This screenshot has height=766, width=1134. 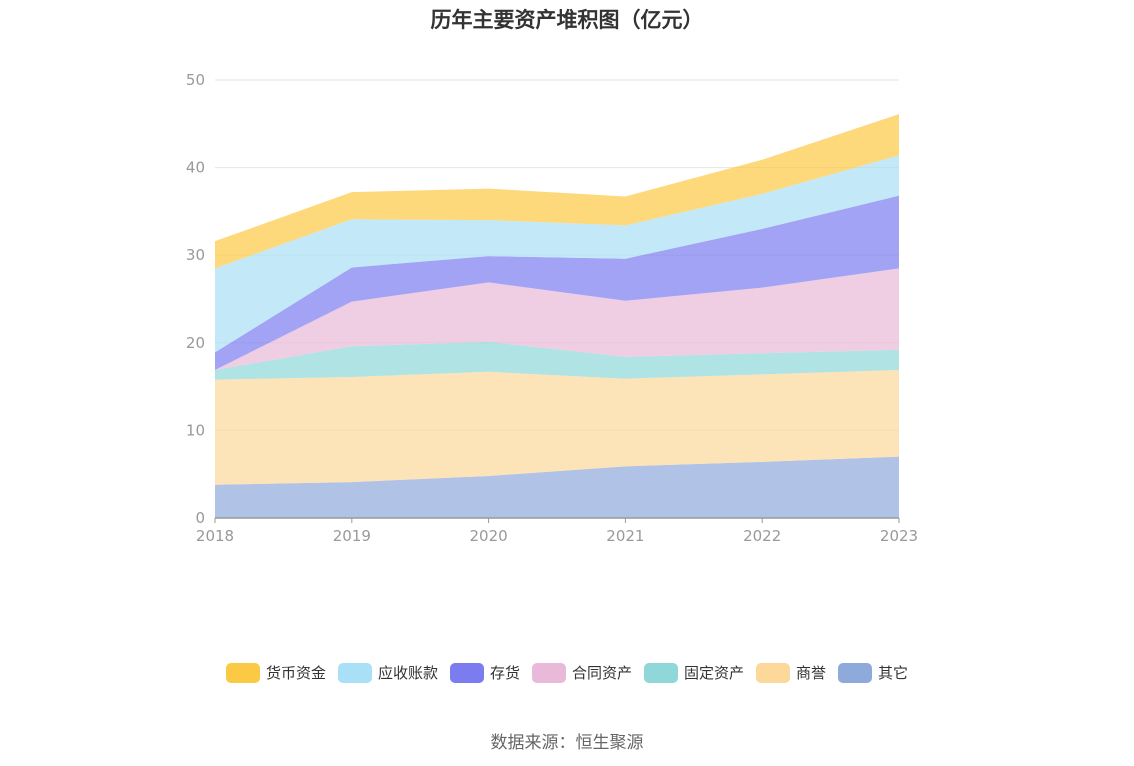 I want to click on legend-item: 货币资金, so click(x=275, y=672).